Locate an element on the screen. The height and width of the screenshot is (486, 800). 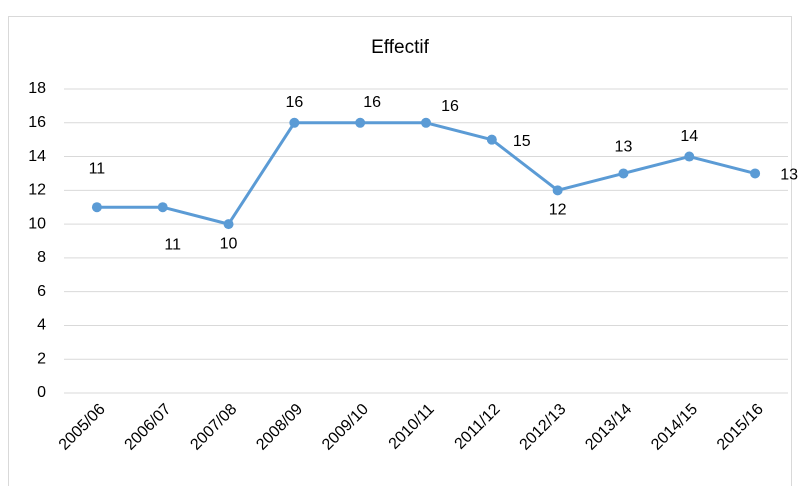
data-label: 10 is located at coordinates (229, 243).